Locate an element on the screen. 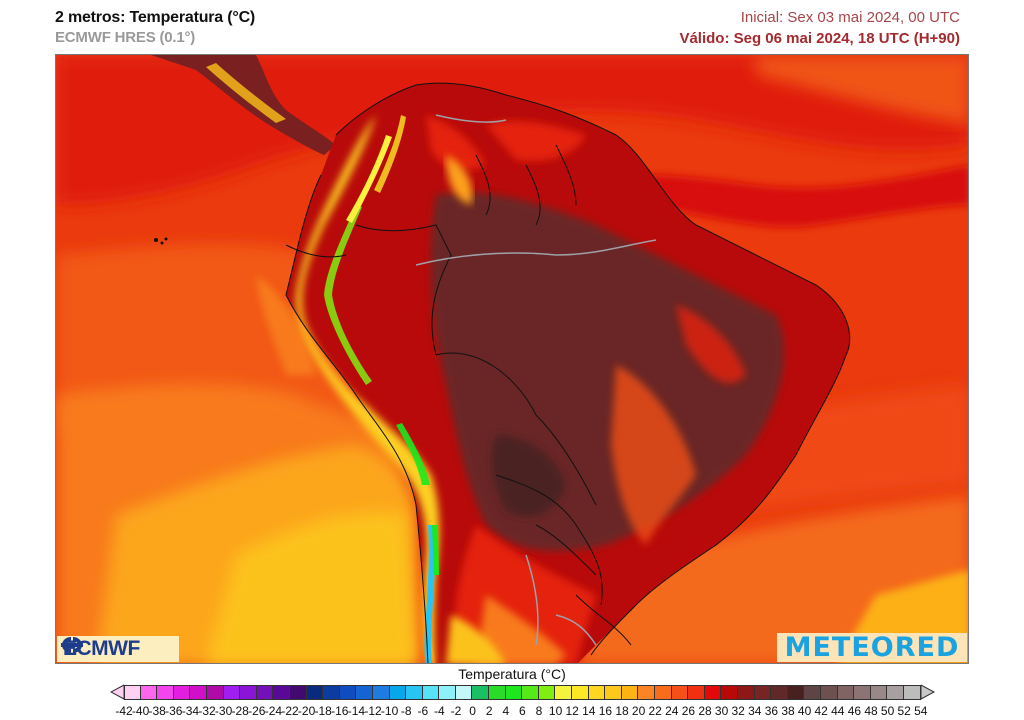 This screenshot has height=720, width=1024. colorbar-tick-label: 20 is located at coordinates (638, 711).